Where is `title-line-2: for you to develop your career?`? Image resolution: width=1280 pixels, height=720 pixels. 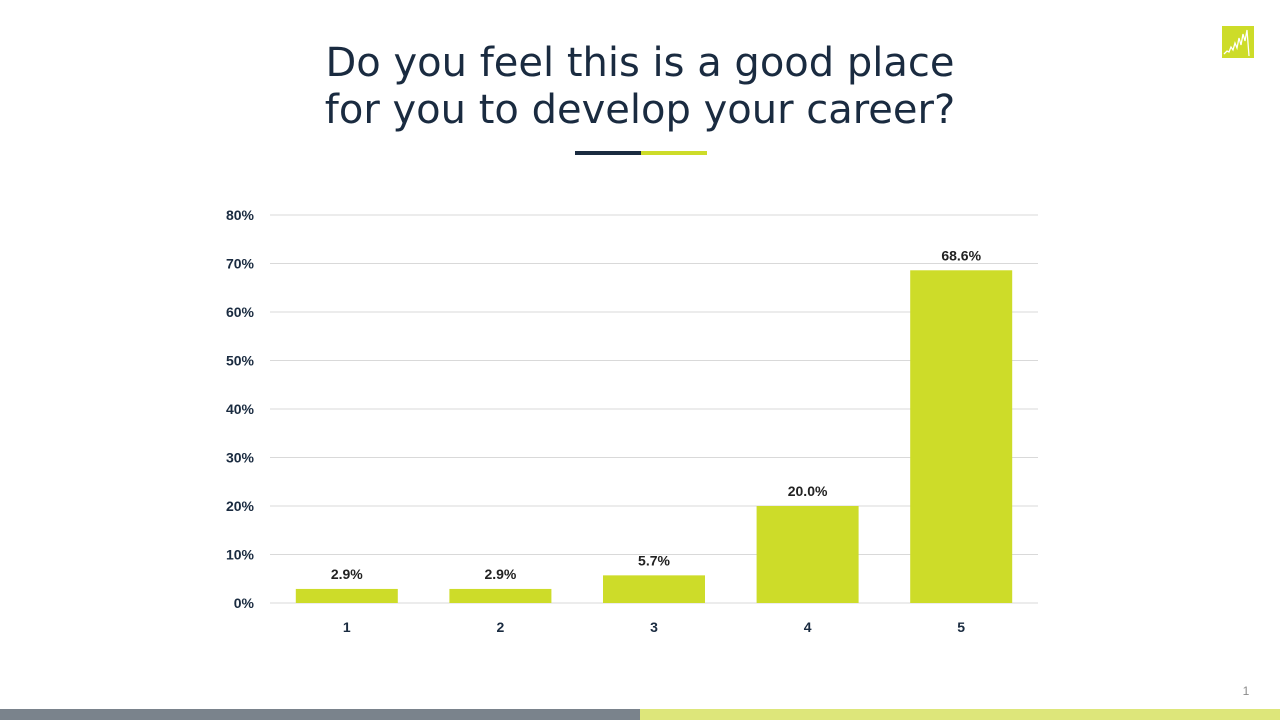 title-line-2: for you to develop your career? is located at coordinates (640, 110).